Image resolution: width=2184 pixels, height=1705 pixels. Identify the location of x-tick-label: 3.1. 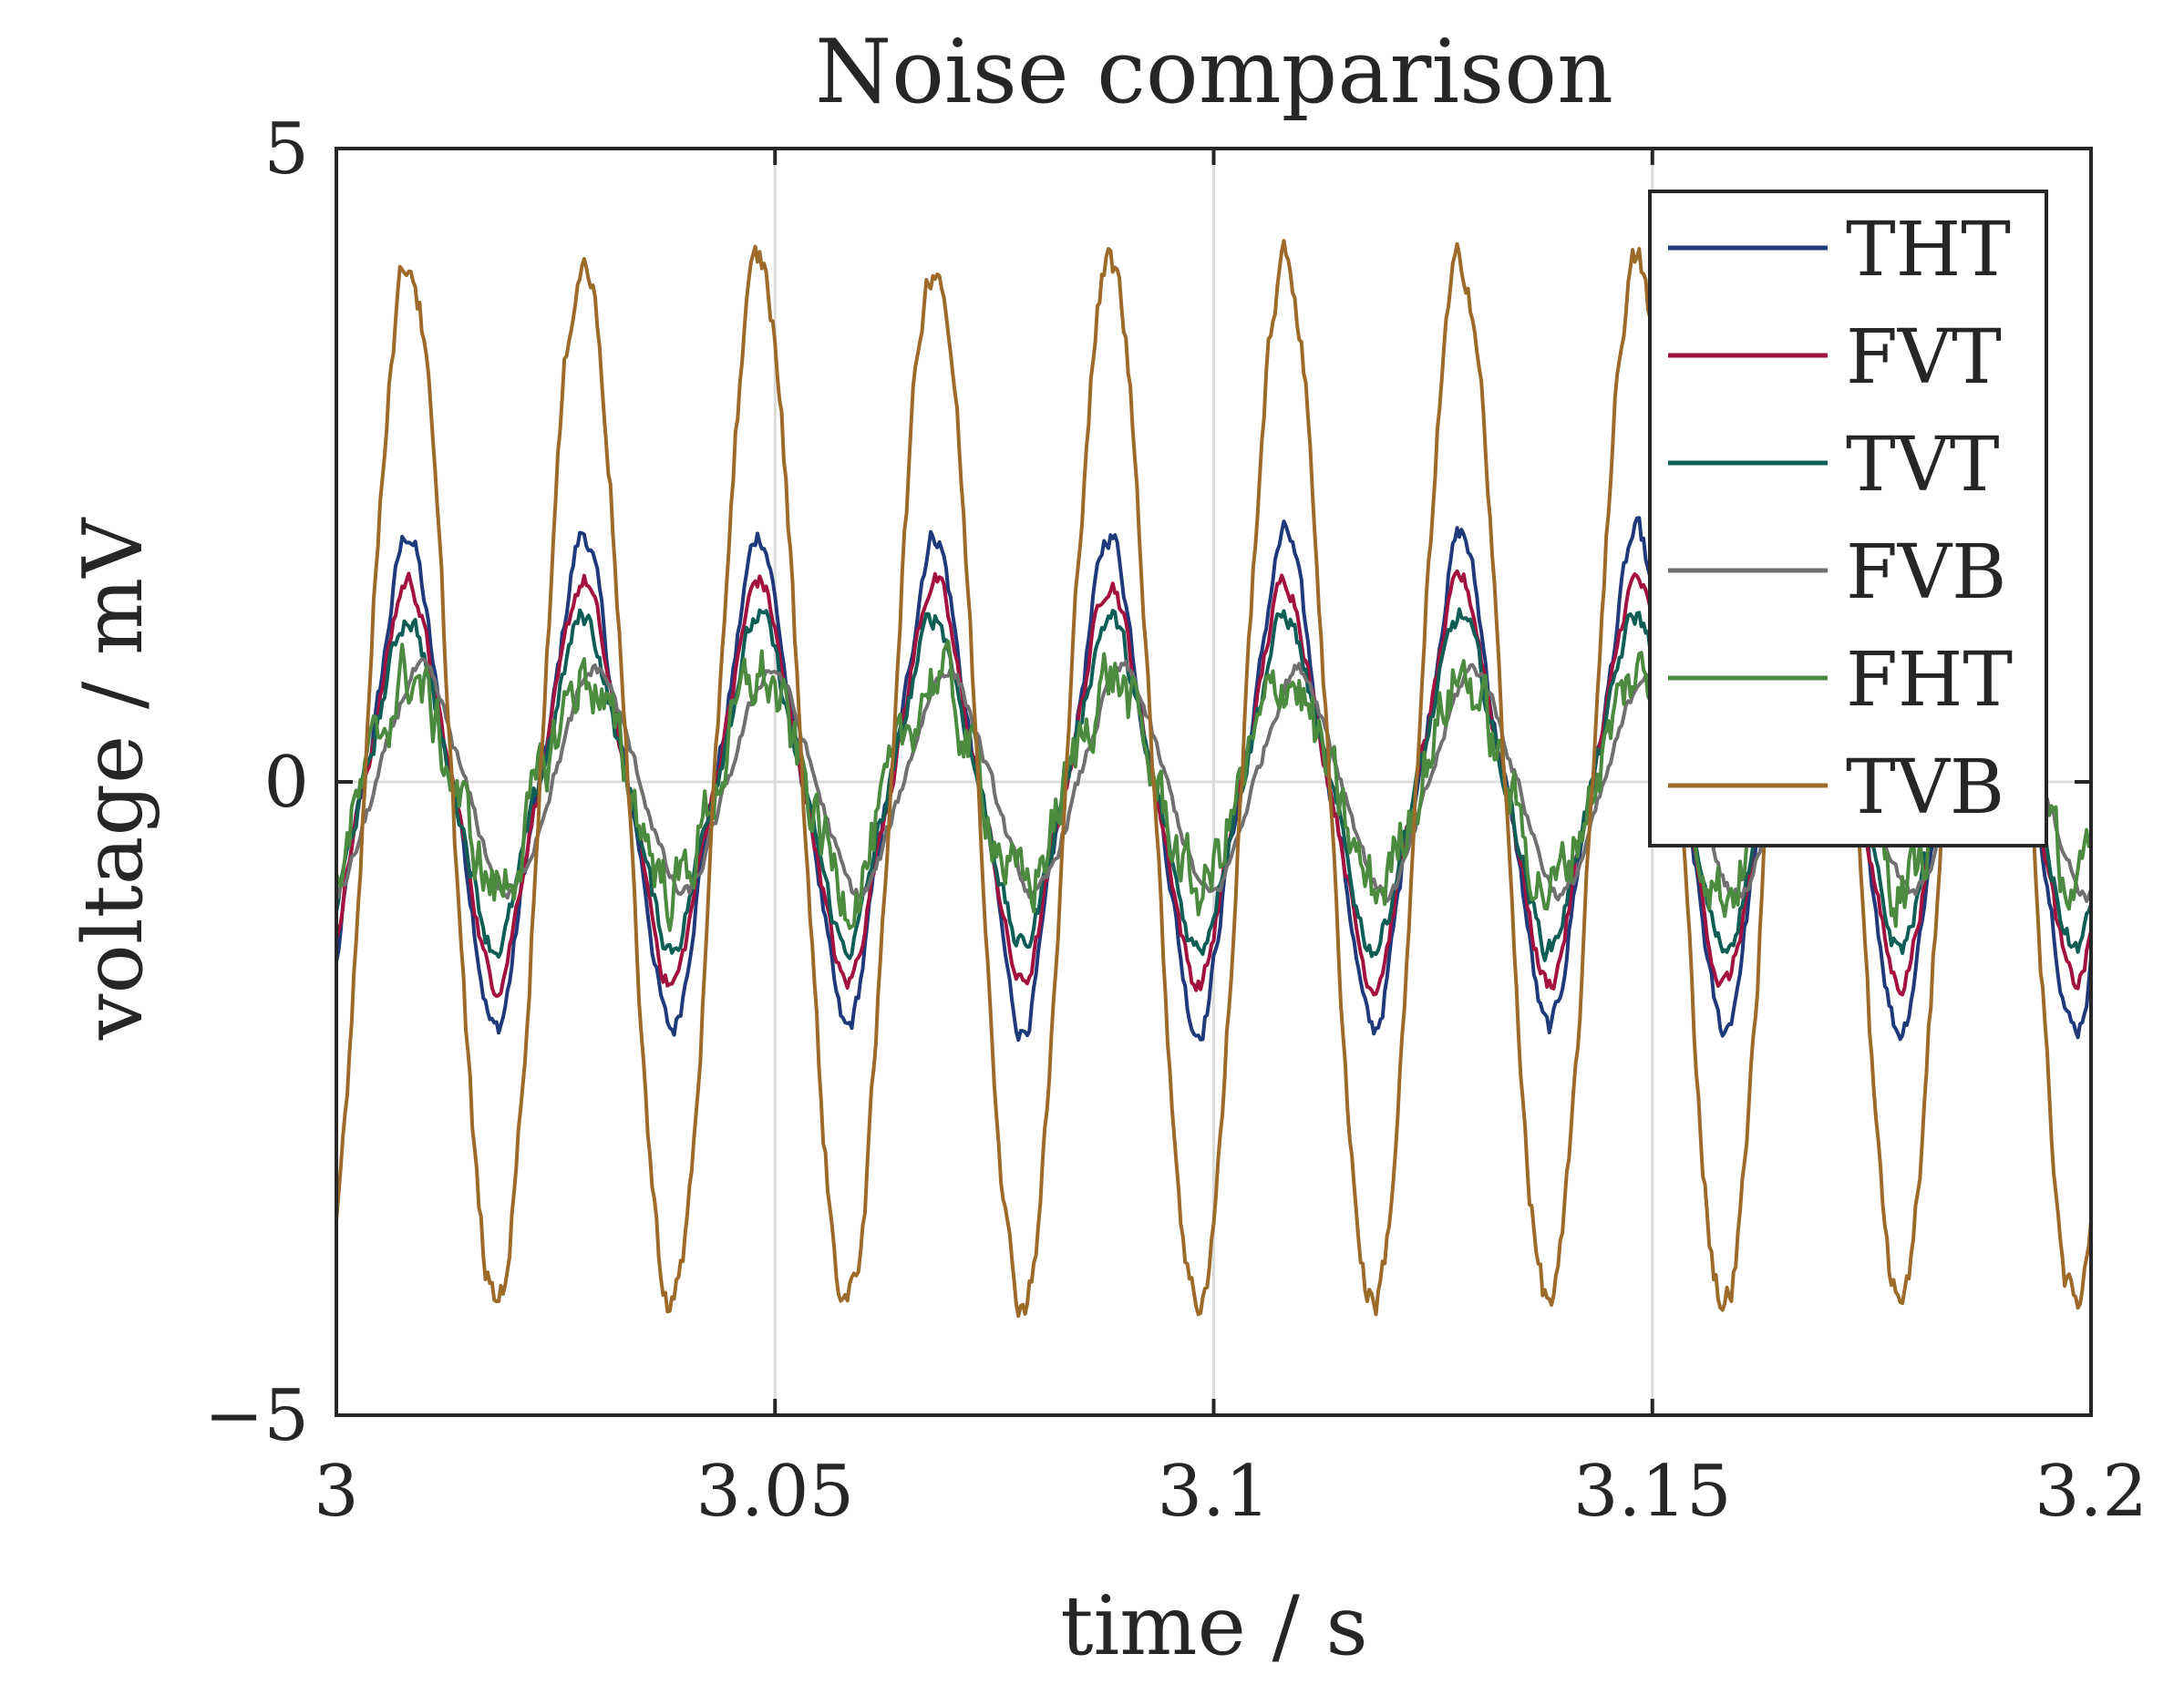
(1213, 1492).